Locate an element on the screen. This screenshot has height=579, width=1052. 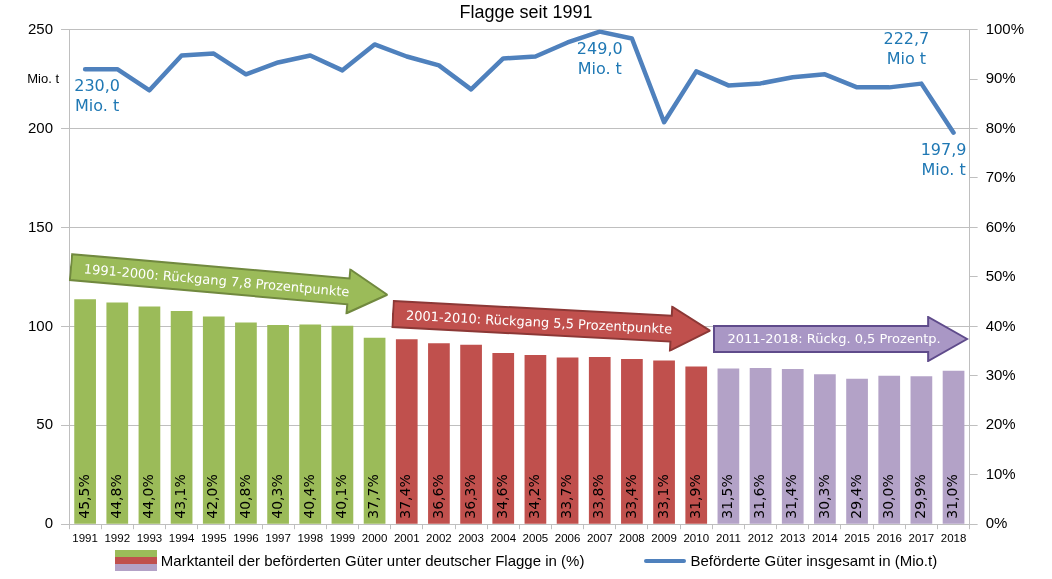
x-tick-label: 1997 is located at coordinates (278, 538).